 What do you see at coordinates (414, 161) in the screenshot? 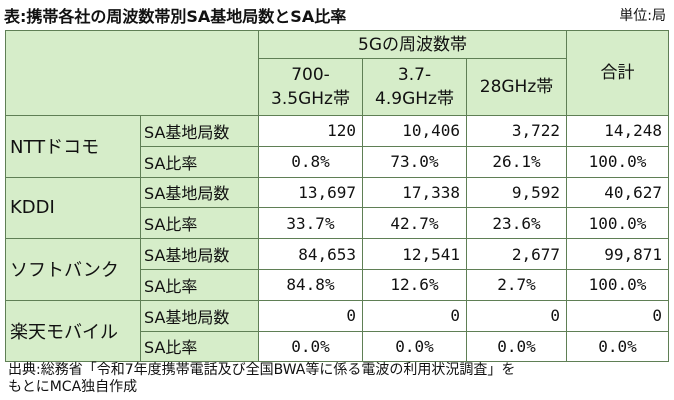
I see `cell-value: 73.0%` at bounding box center [414, 161].